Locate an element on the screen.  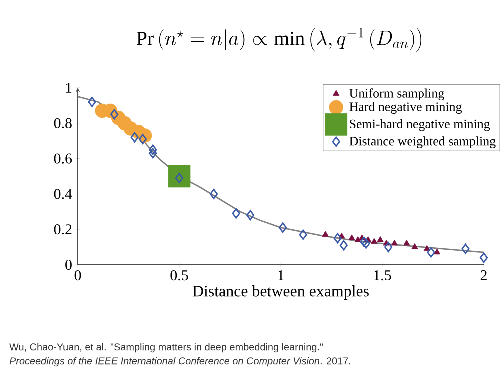
x-tick-label: 1 is located at coordinates (281, 275).